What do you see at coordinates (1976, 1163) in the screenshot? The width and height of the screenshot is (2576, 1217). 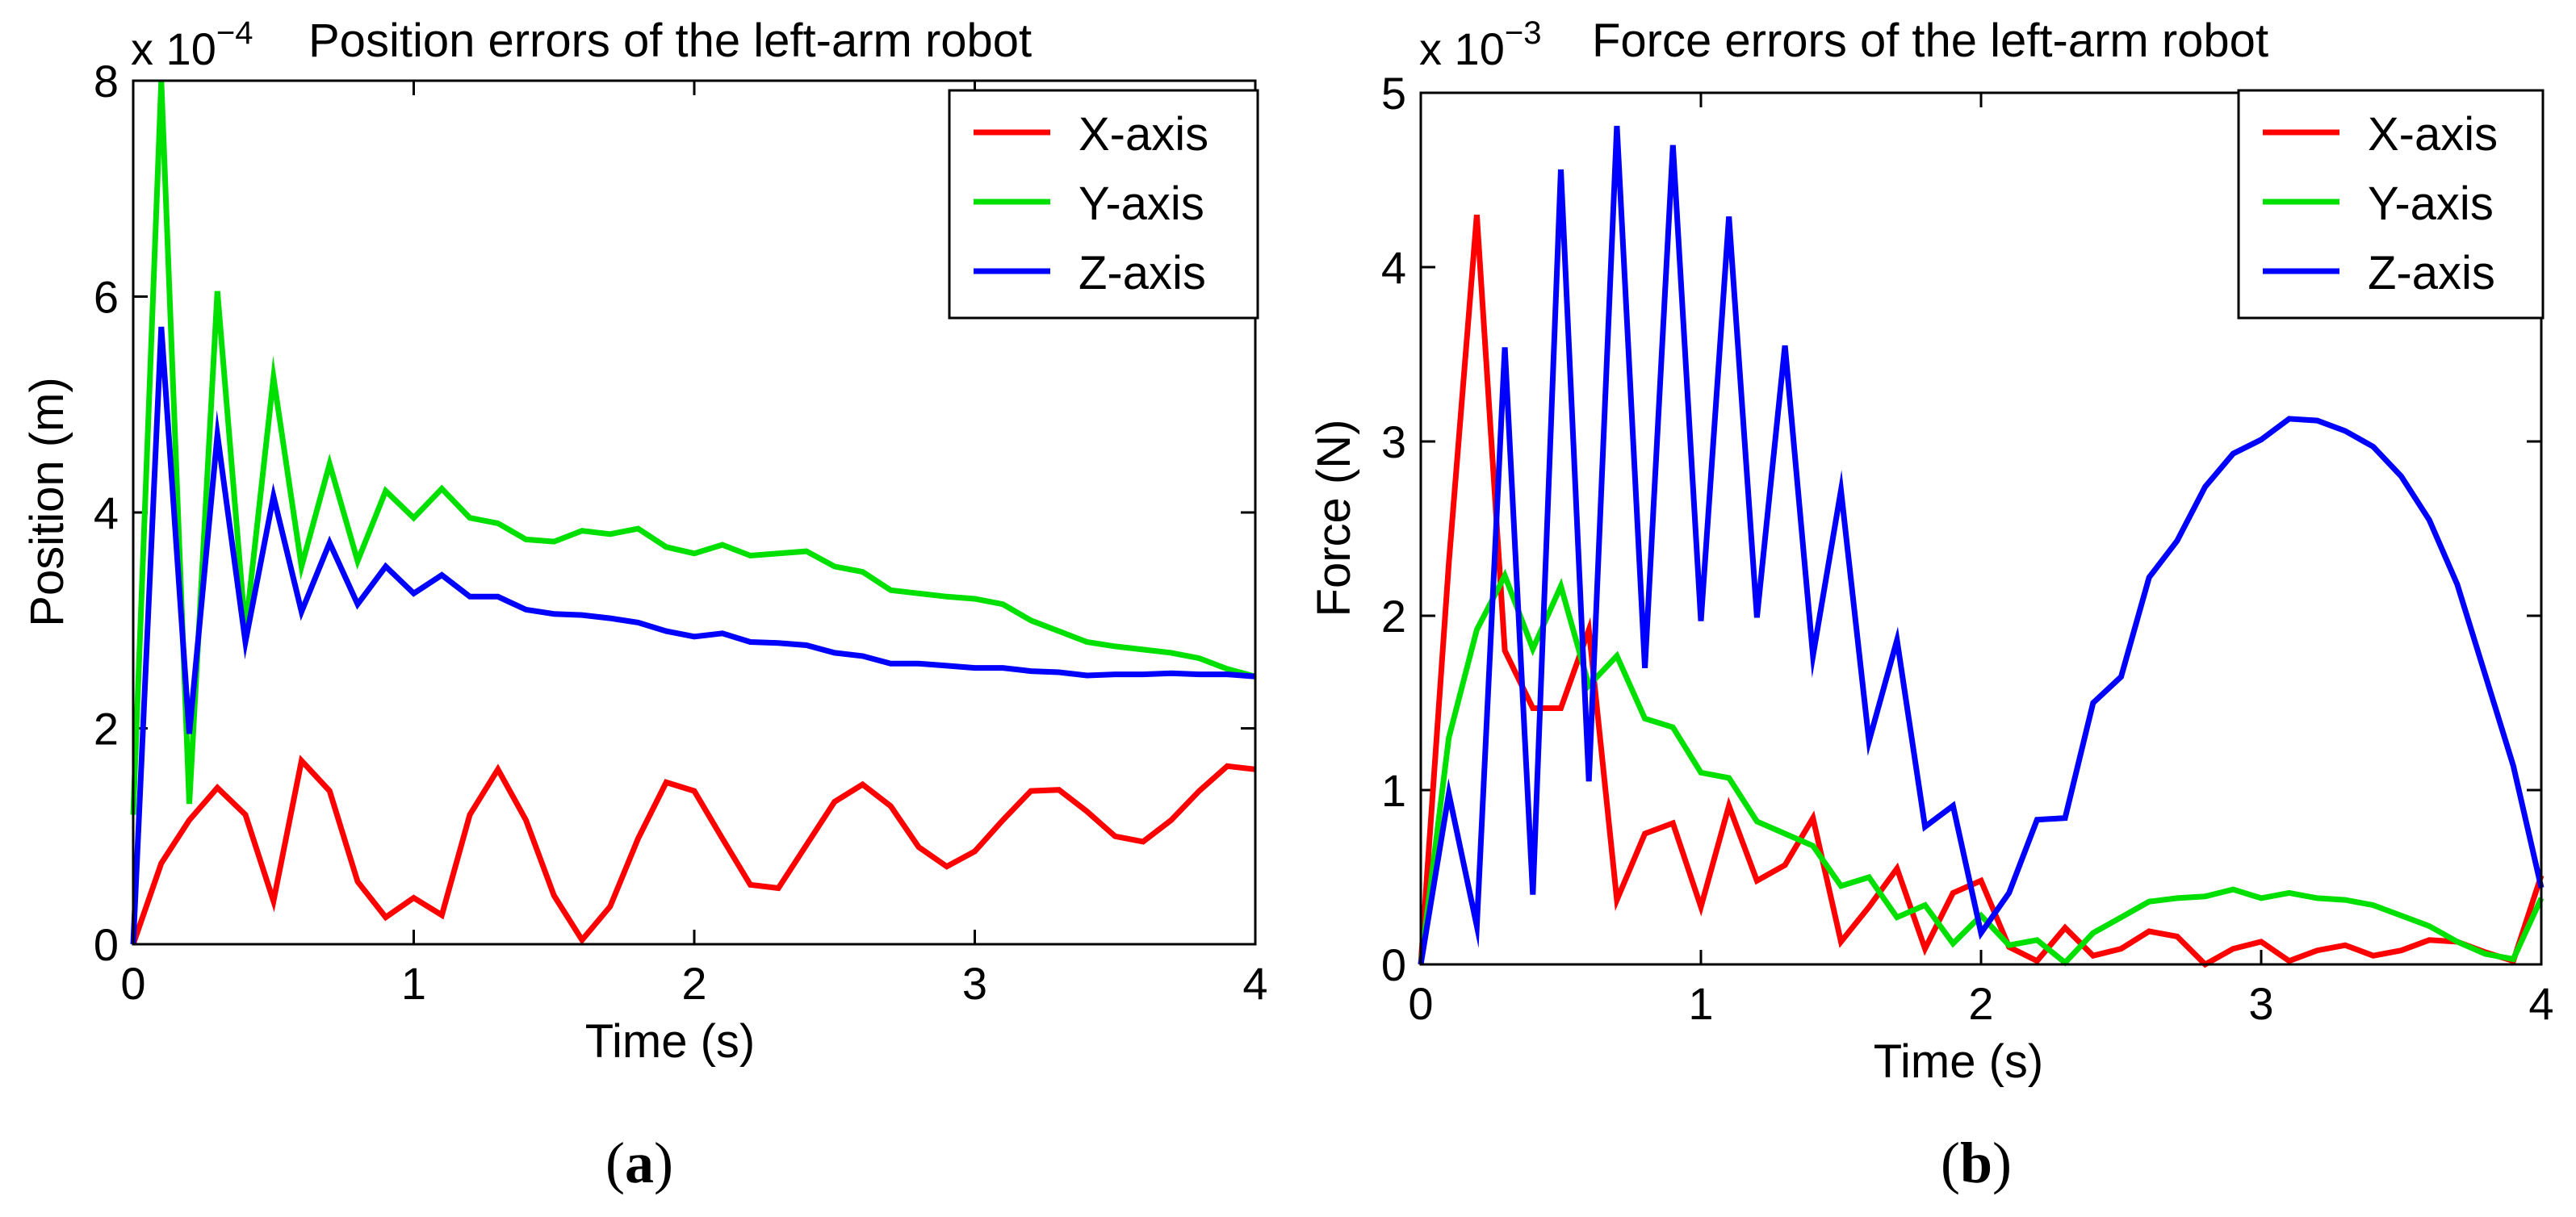 I see `panel-label: (b)` at bounding box center [1976, 1163].